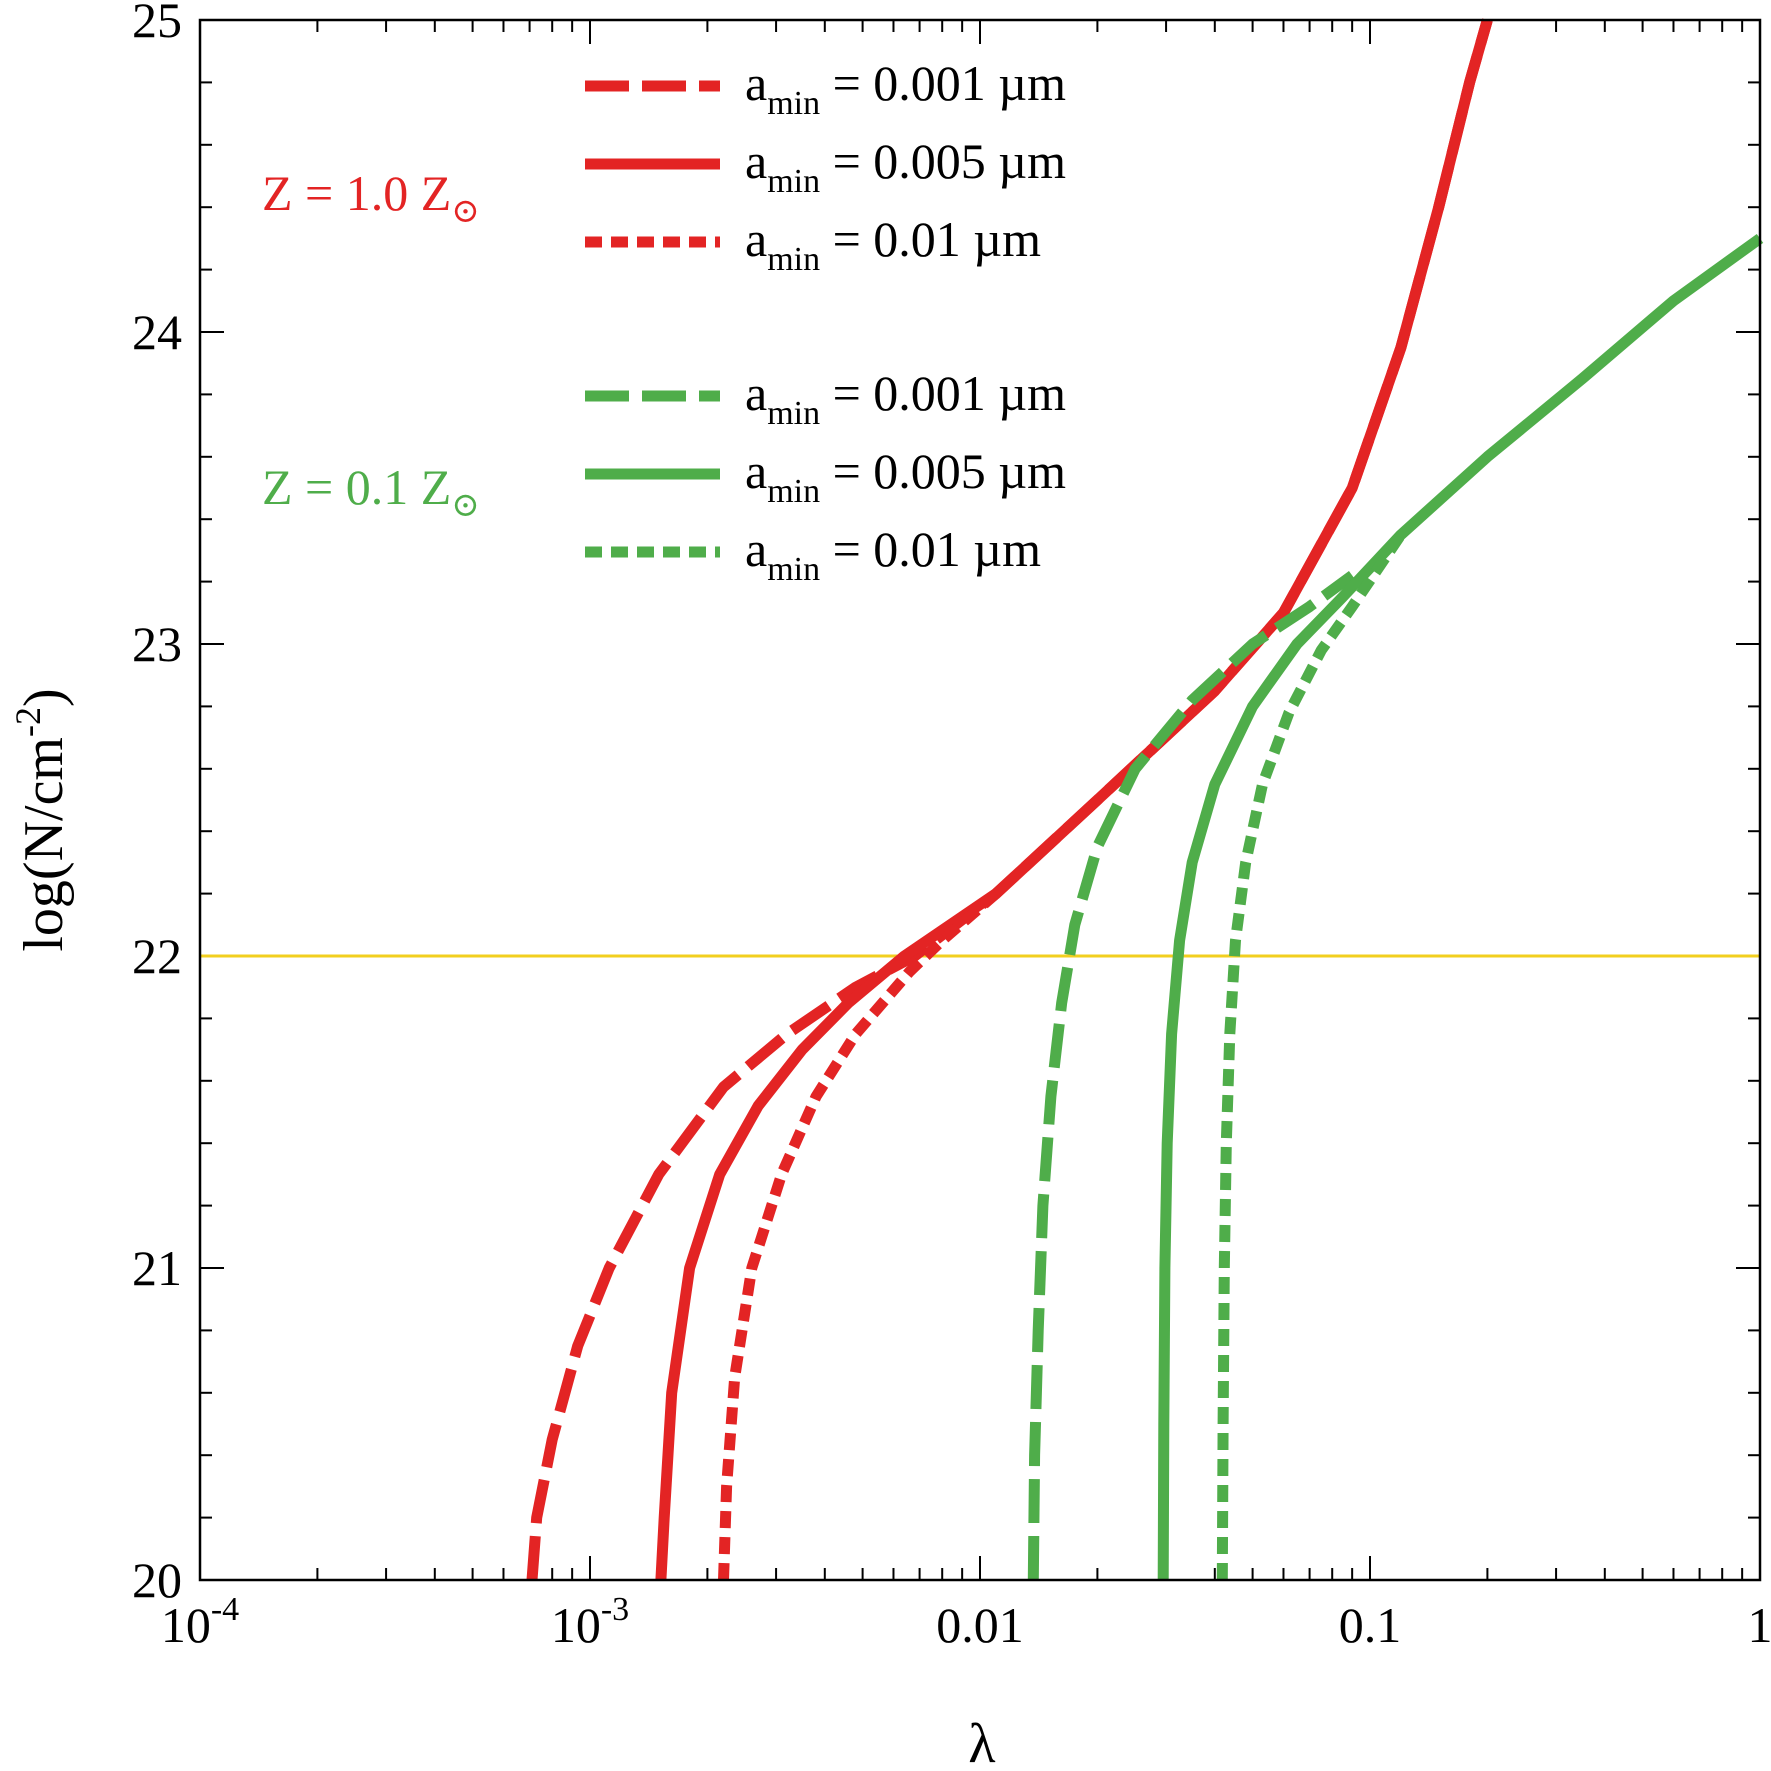  What do you see at coordinates (1759, 1625) in the screenshot?
I see `x-tick-label: 1` at bounding box center [1759, 1625].